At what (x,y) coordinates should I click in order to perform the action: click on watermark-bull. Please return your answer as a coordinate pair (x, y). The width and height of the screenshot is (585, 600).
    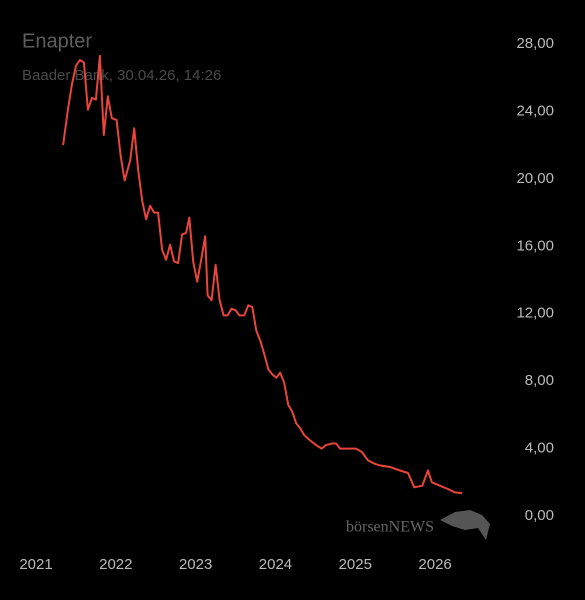
    Looking at the image, I should click on (465, 525).